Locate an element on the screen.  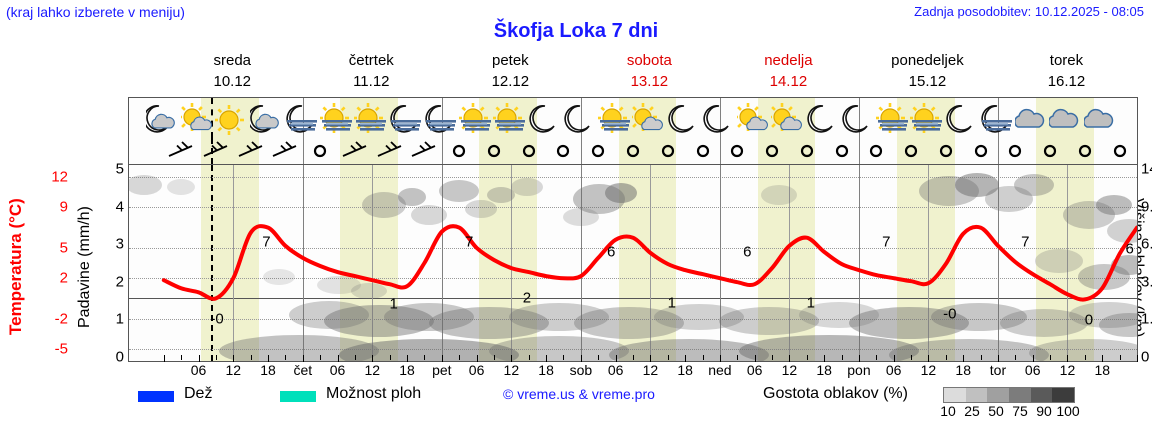
precipitation-tick: 3 is located at coordinates (119, 244).